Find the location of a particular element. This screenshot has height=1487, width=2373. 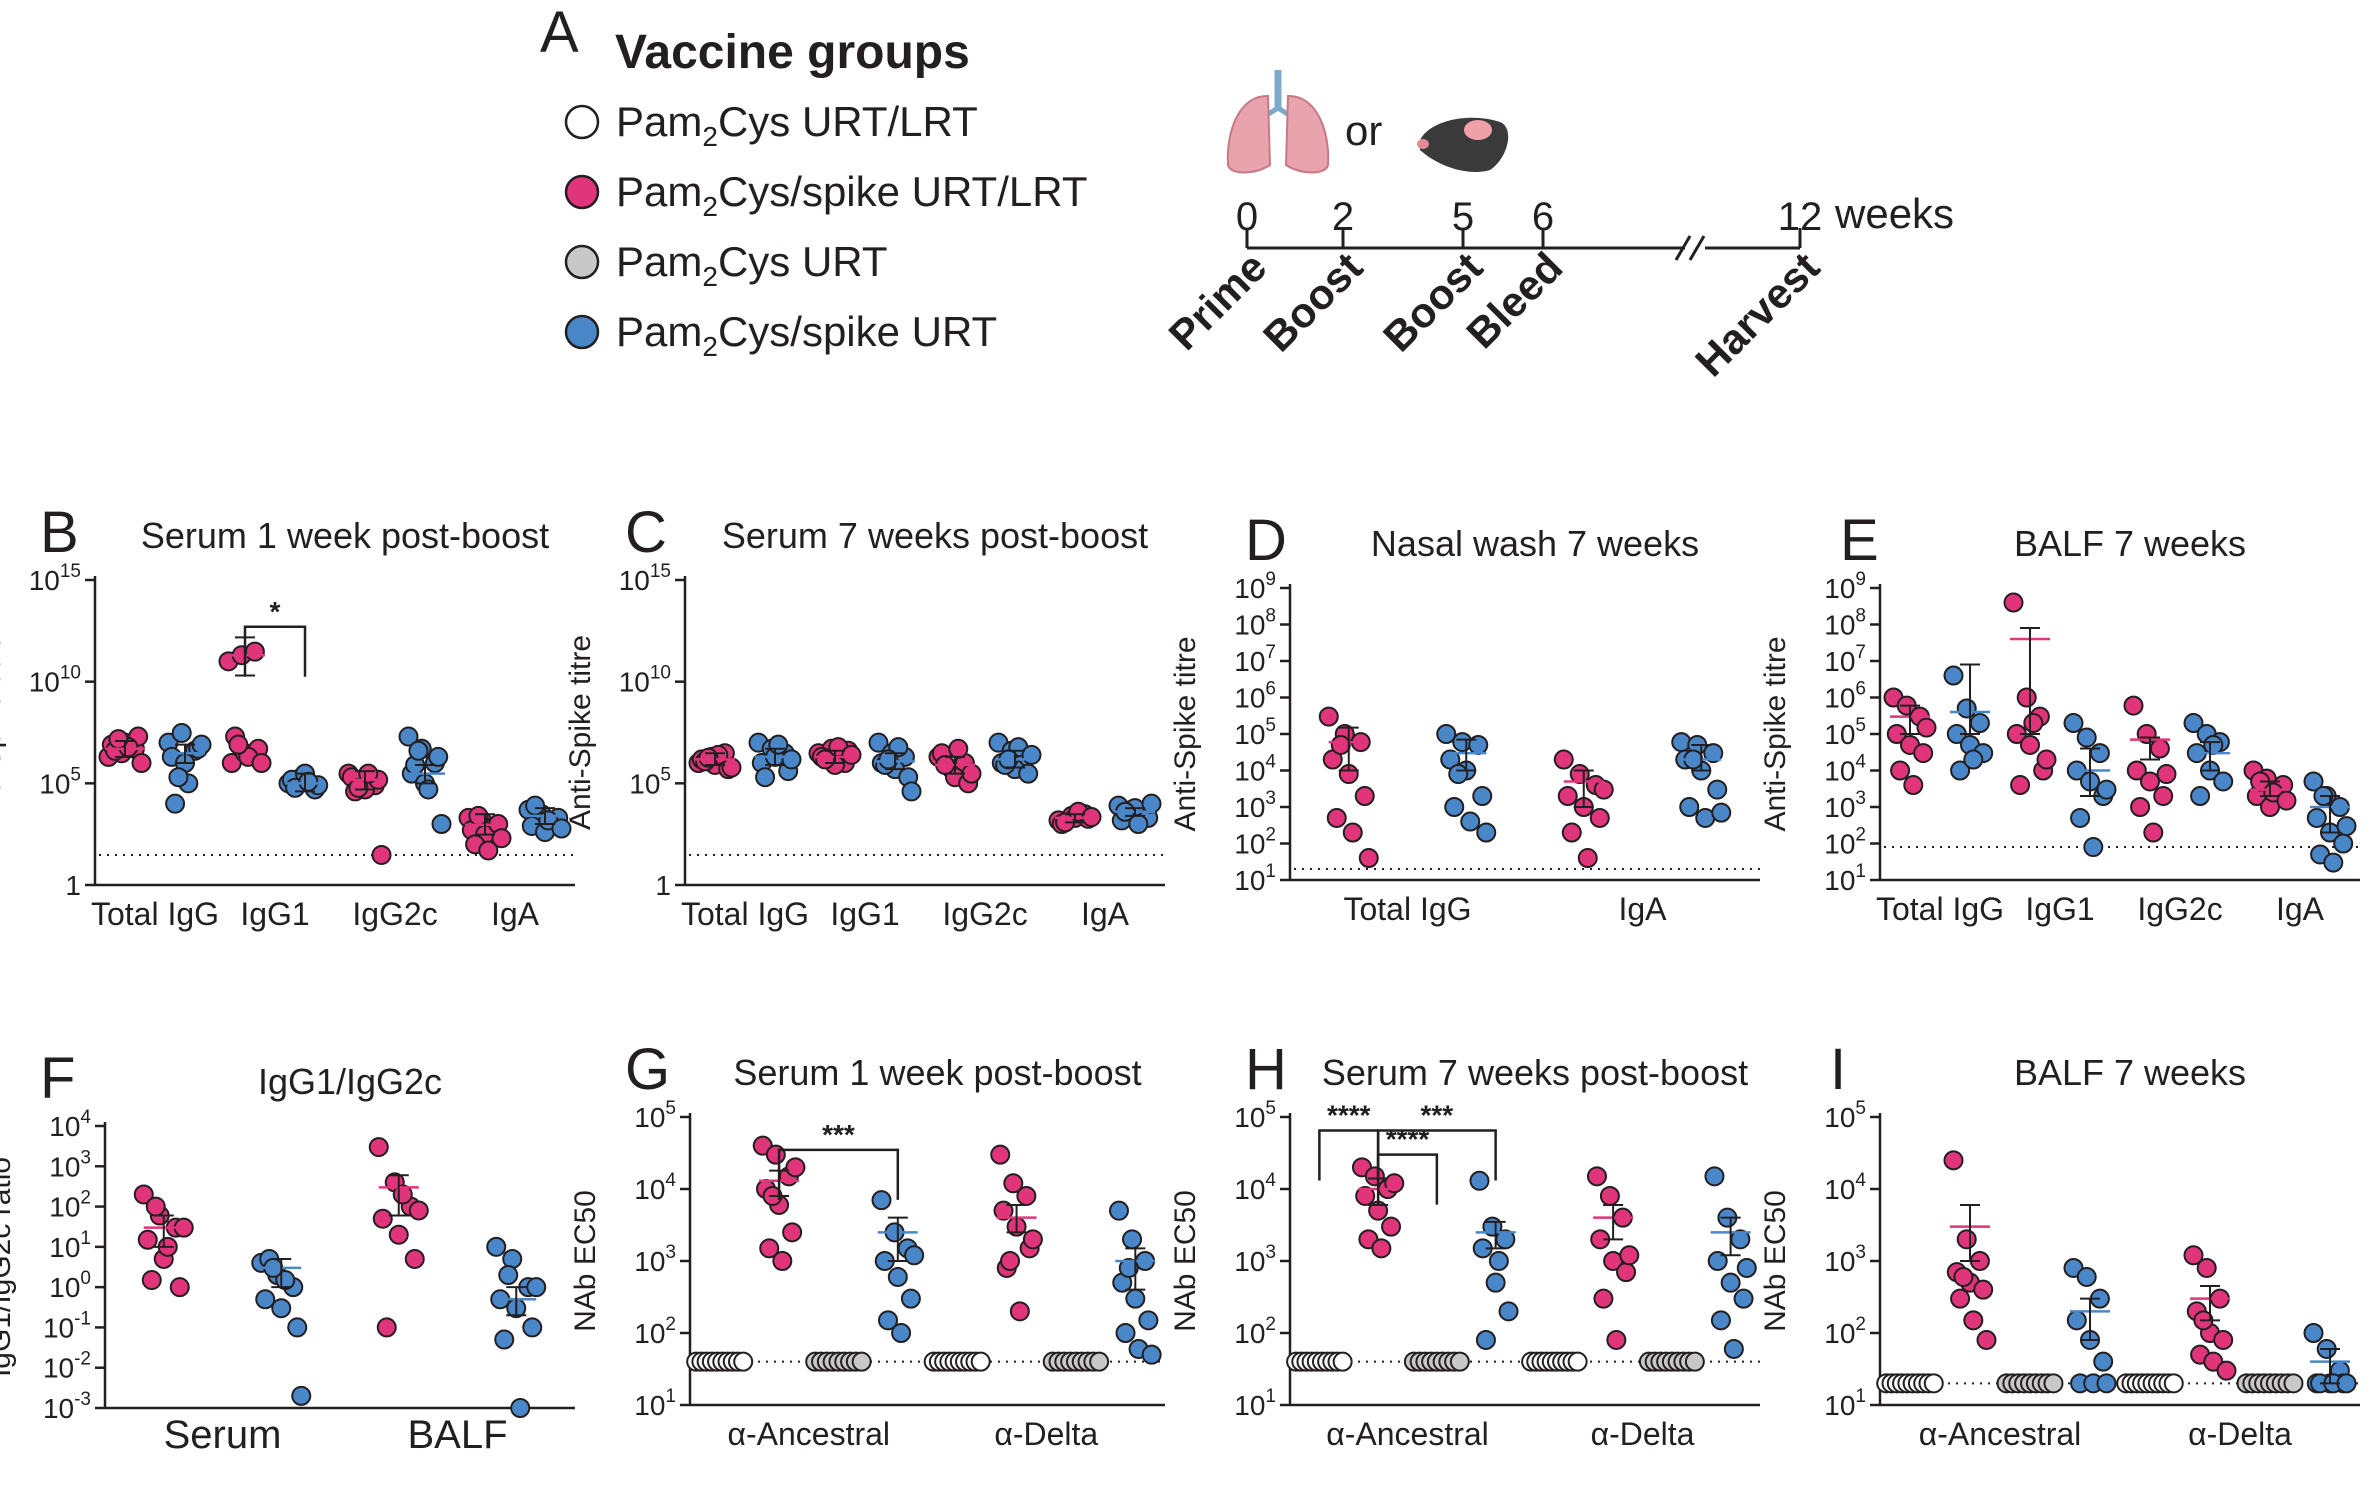

x-tick-label: IgA is located at coordinates (1642, 909).